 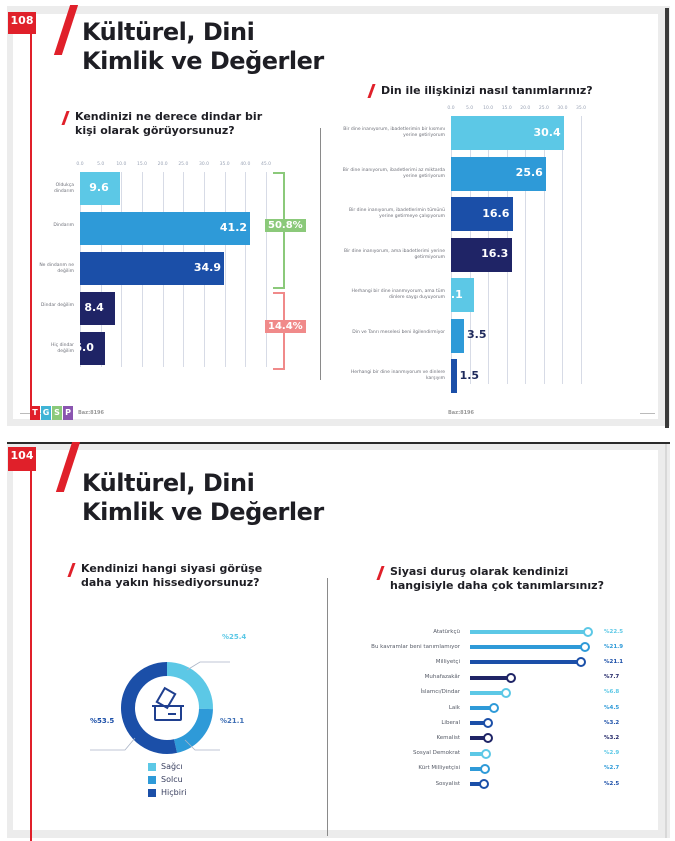 What do you see at coordinates (612, 768) in the screenshot?
I see `value-label: %2.7` at bounding box center [612, 768].